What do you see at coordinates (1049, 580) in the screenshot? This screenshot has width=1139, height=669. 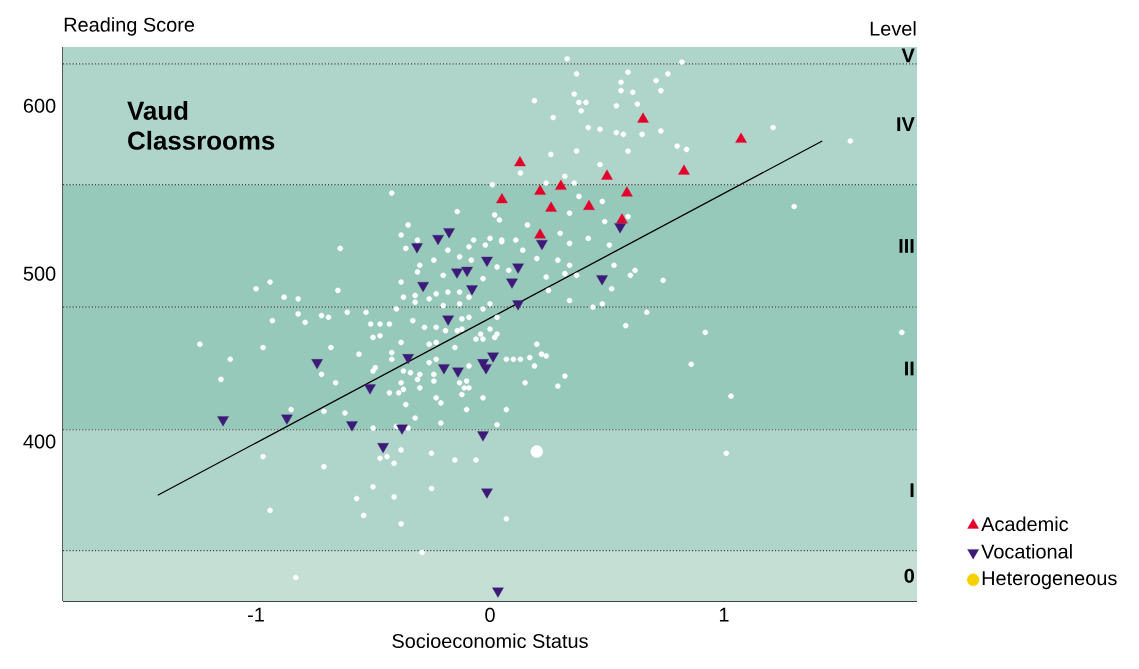 I see `legend-label: Heterogeneous` at bounding box center [1049, 580].